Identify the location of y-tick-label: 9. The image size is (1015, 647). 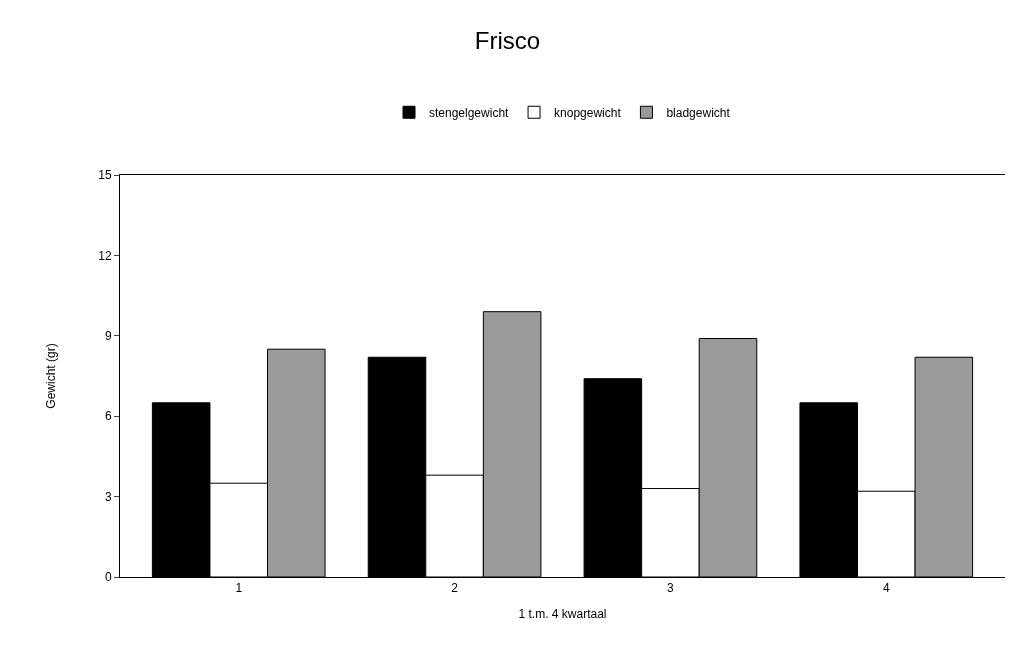
(108, 336).